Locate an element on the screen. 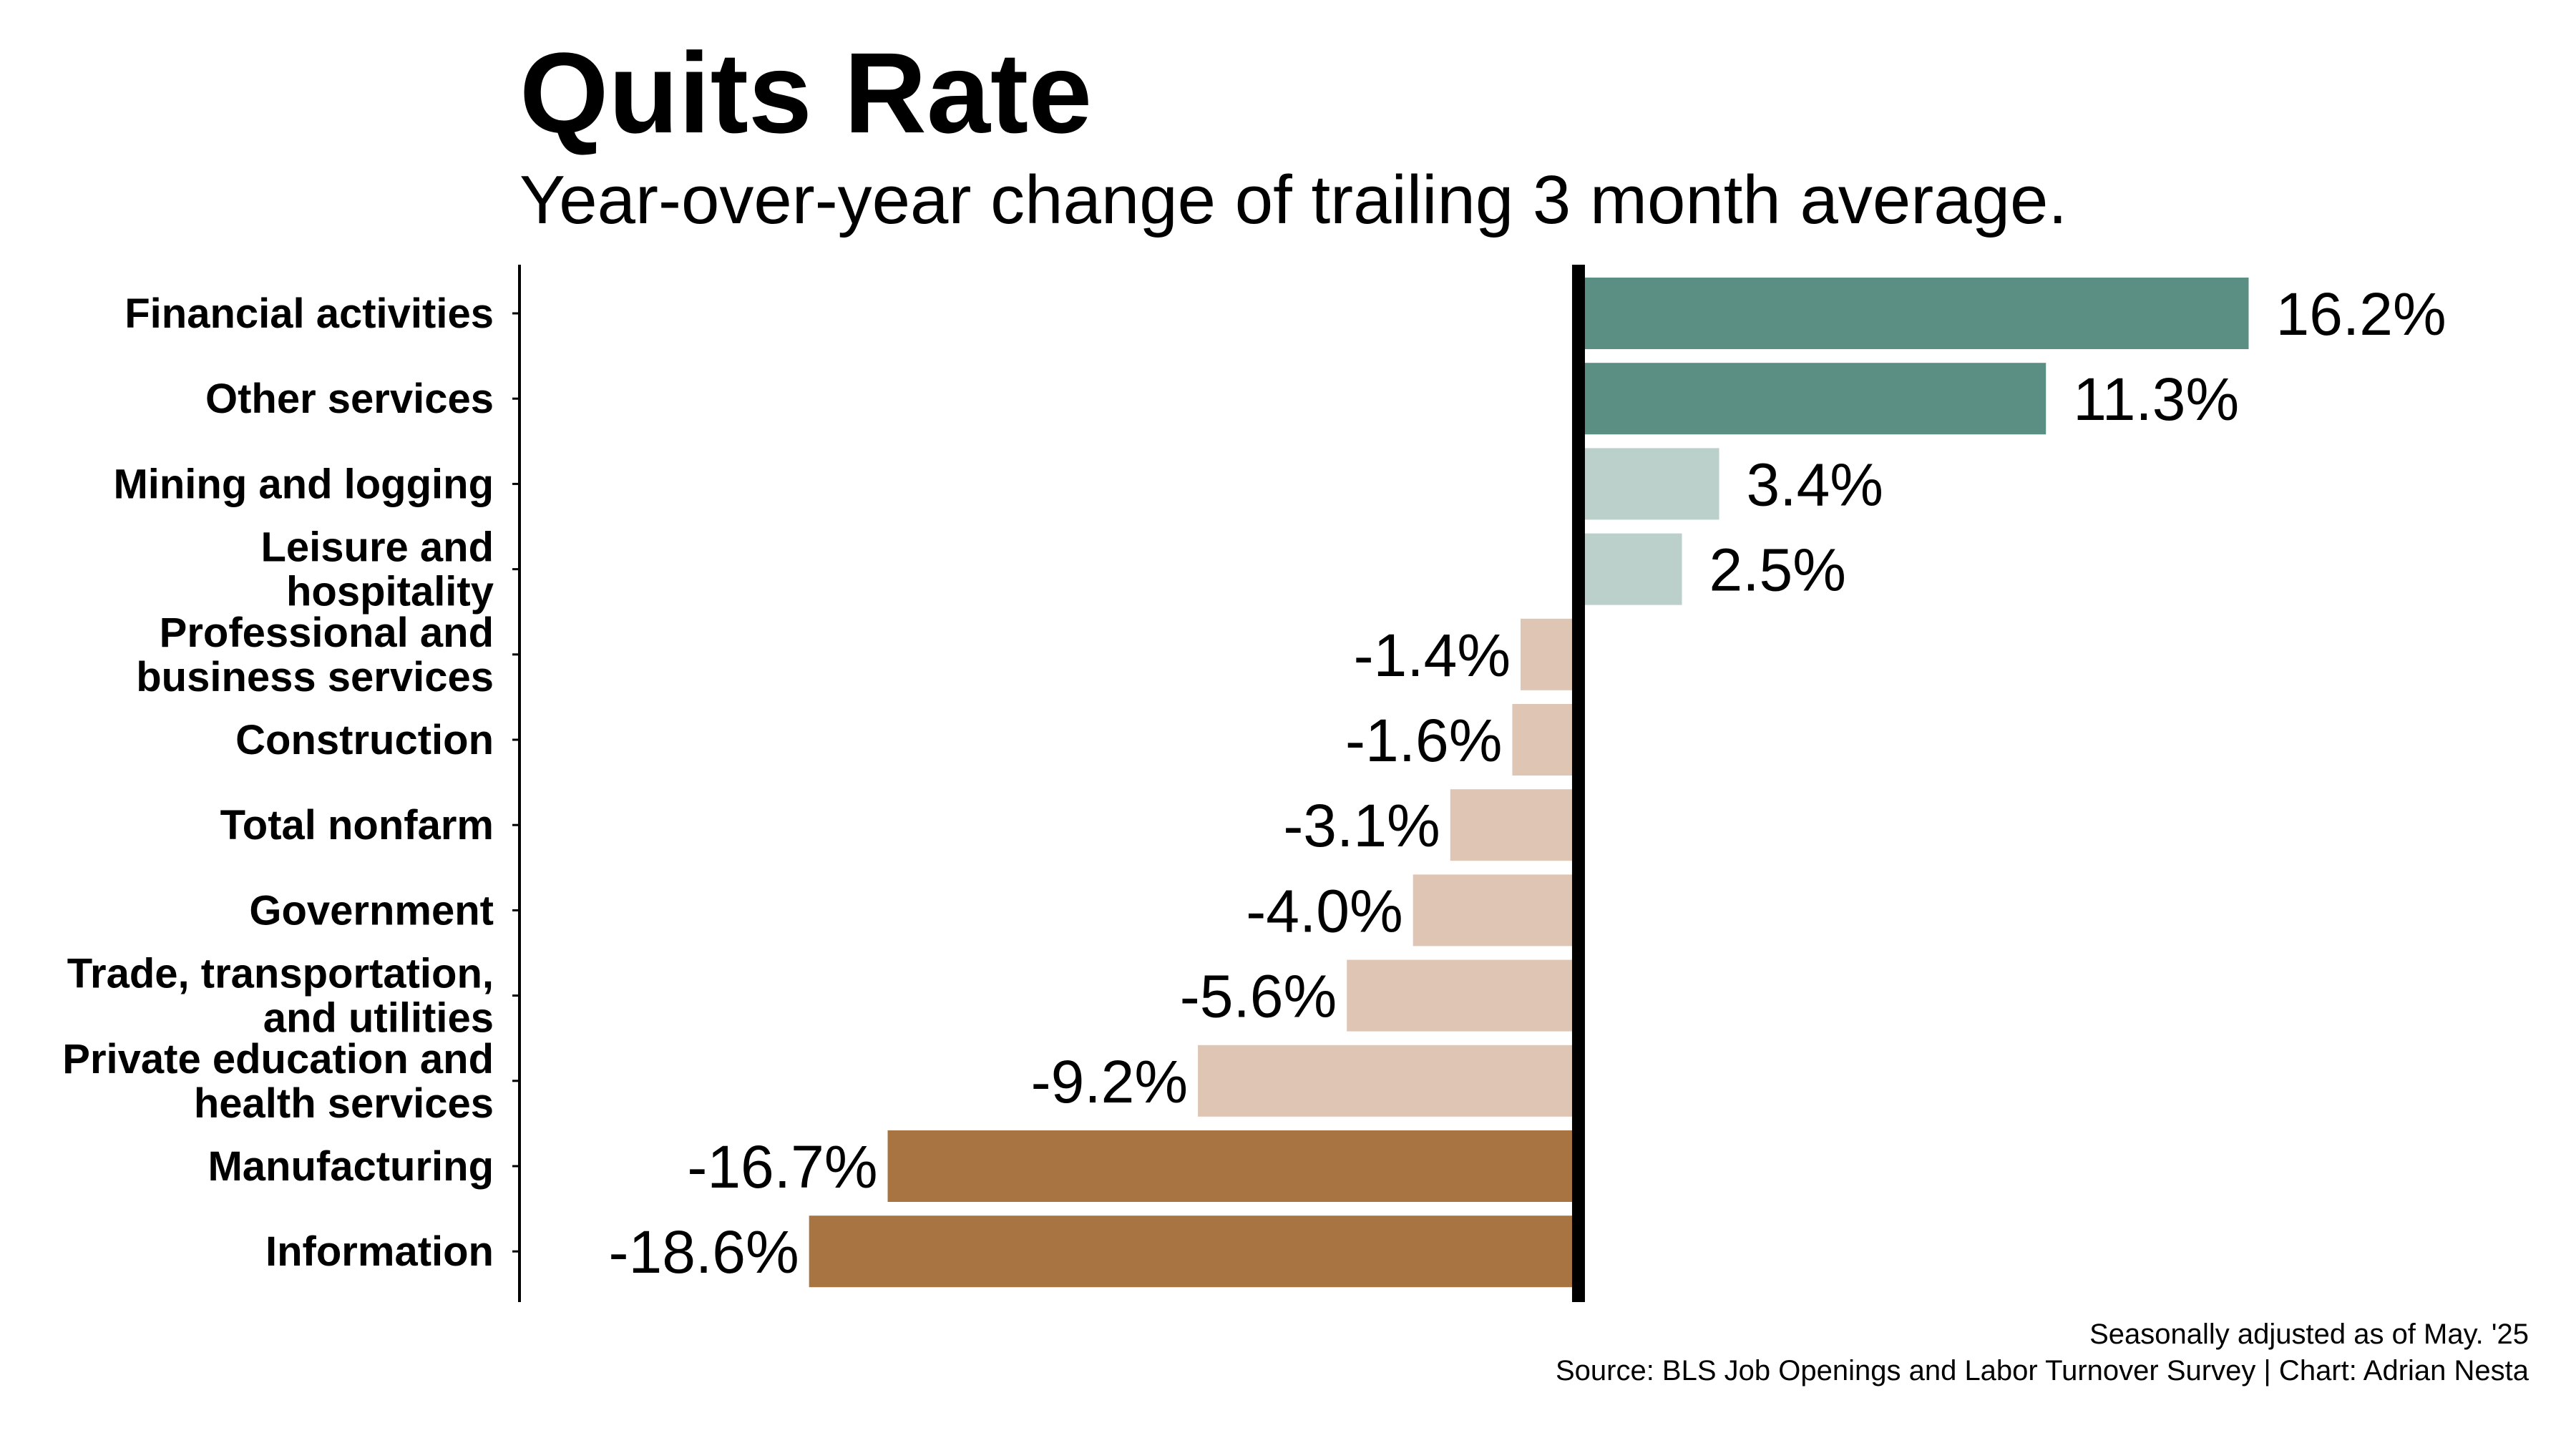  data-label: 3.4% is located at coordinates (1815, 485).